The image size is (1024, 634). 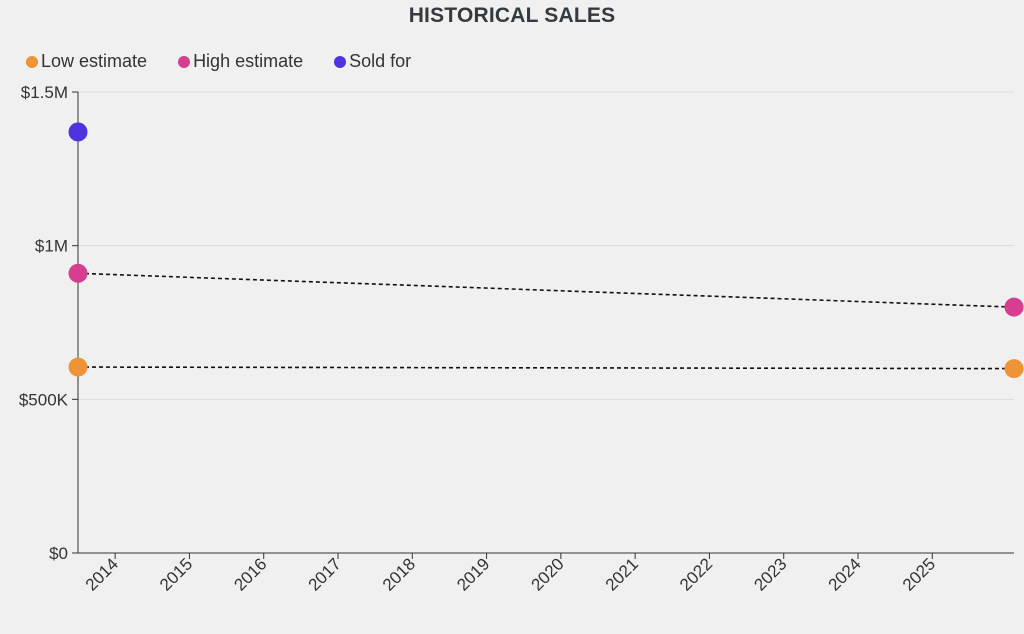 I want to click on legend-label-sold-for: Sold for, so click(x=380, y=61).